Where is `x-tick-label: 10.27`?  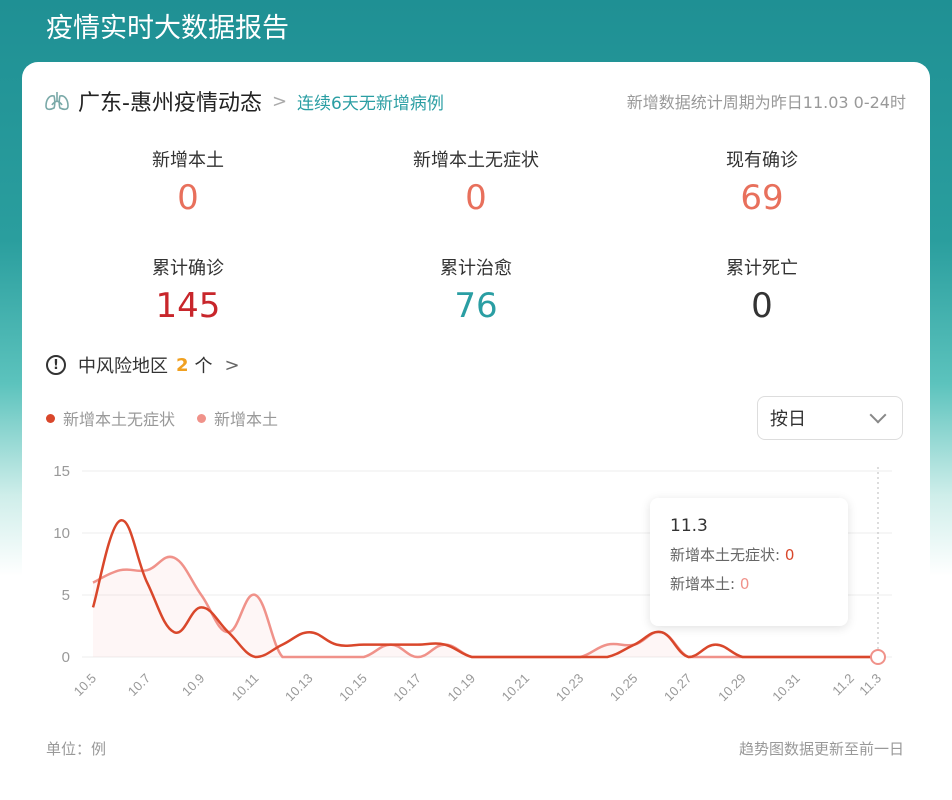 x-tick-label: 10.27 is located at coordinates (678, 688).